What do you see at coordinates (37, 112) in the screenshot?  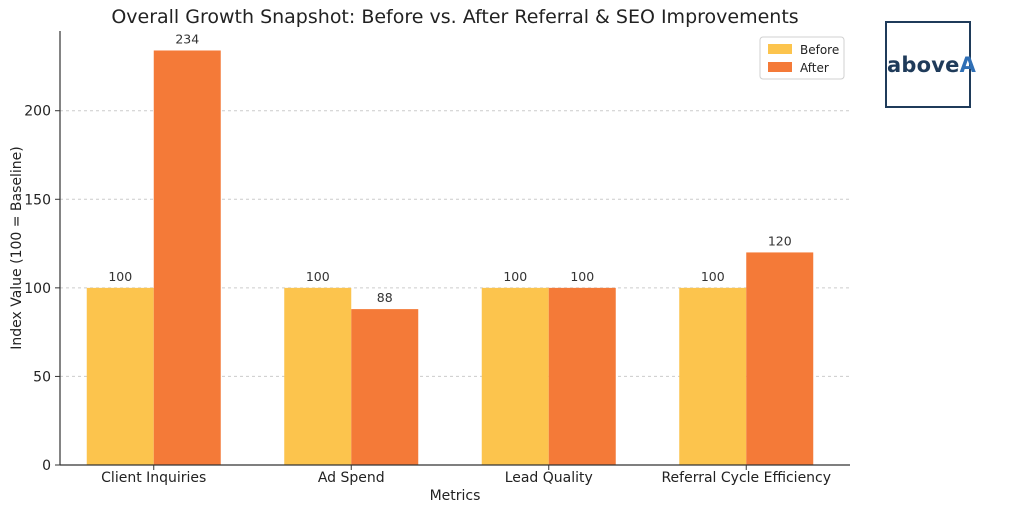 I see `y-tick-label: 200` at bounding box center [37, 112].